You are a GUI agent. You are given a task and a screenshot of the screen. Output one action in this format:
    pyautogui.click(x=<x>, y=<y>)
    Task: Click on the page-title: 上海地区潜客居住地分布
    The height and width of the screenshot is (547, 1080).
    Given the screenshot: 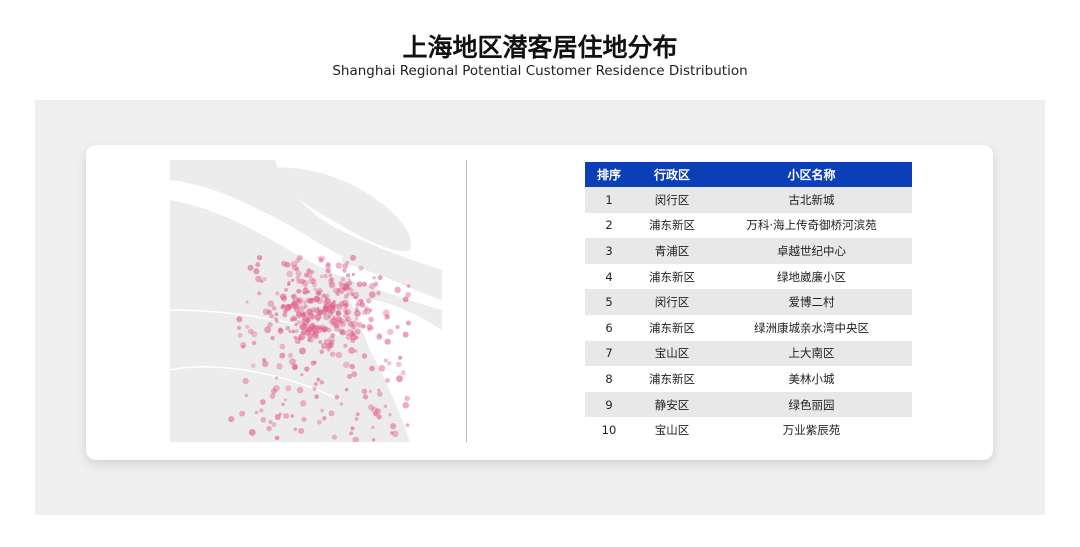 What is the action you would take?
    pyautogui.click(x=540, y=47)
    